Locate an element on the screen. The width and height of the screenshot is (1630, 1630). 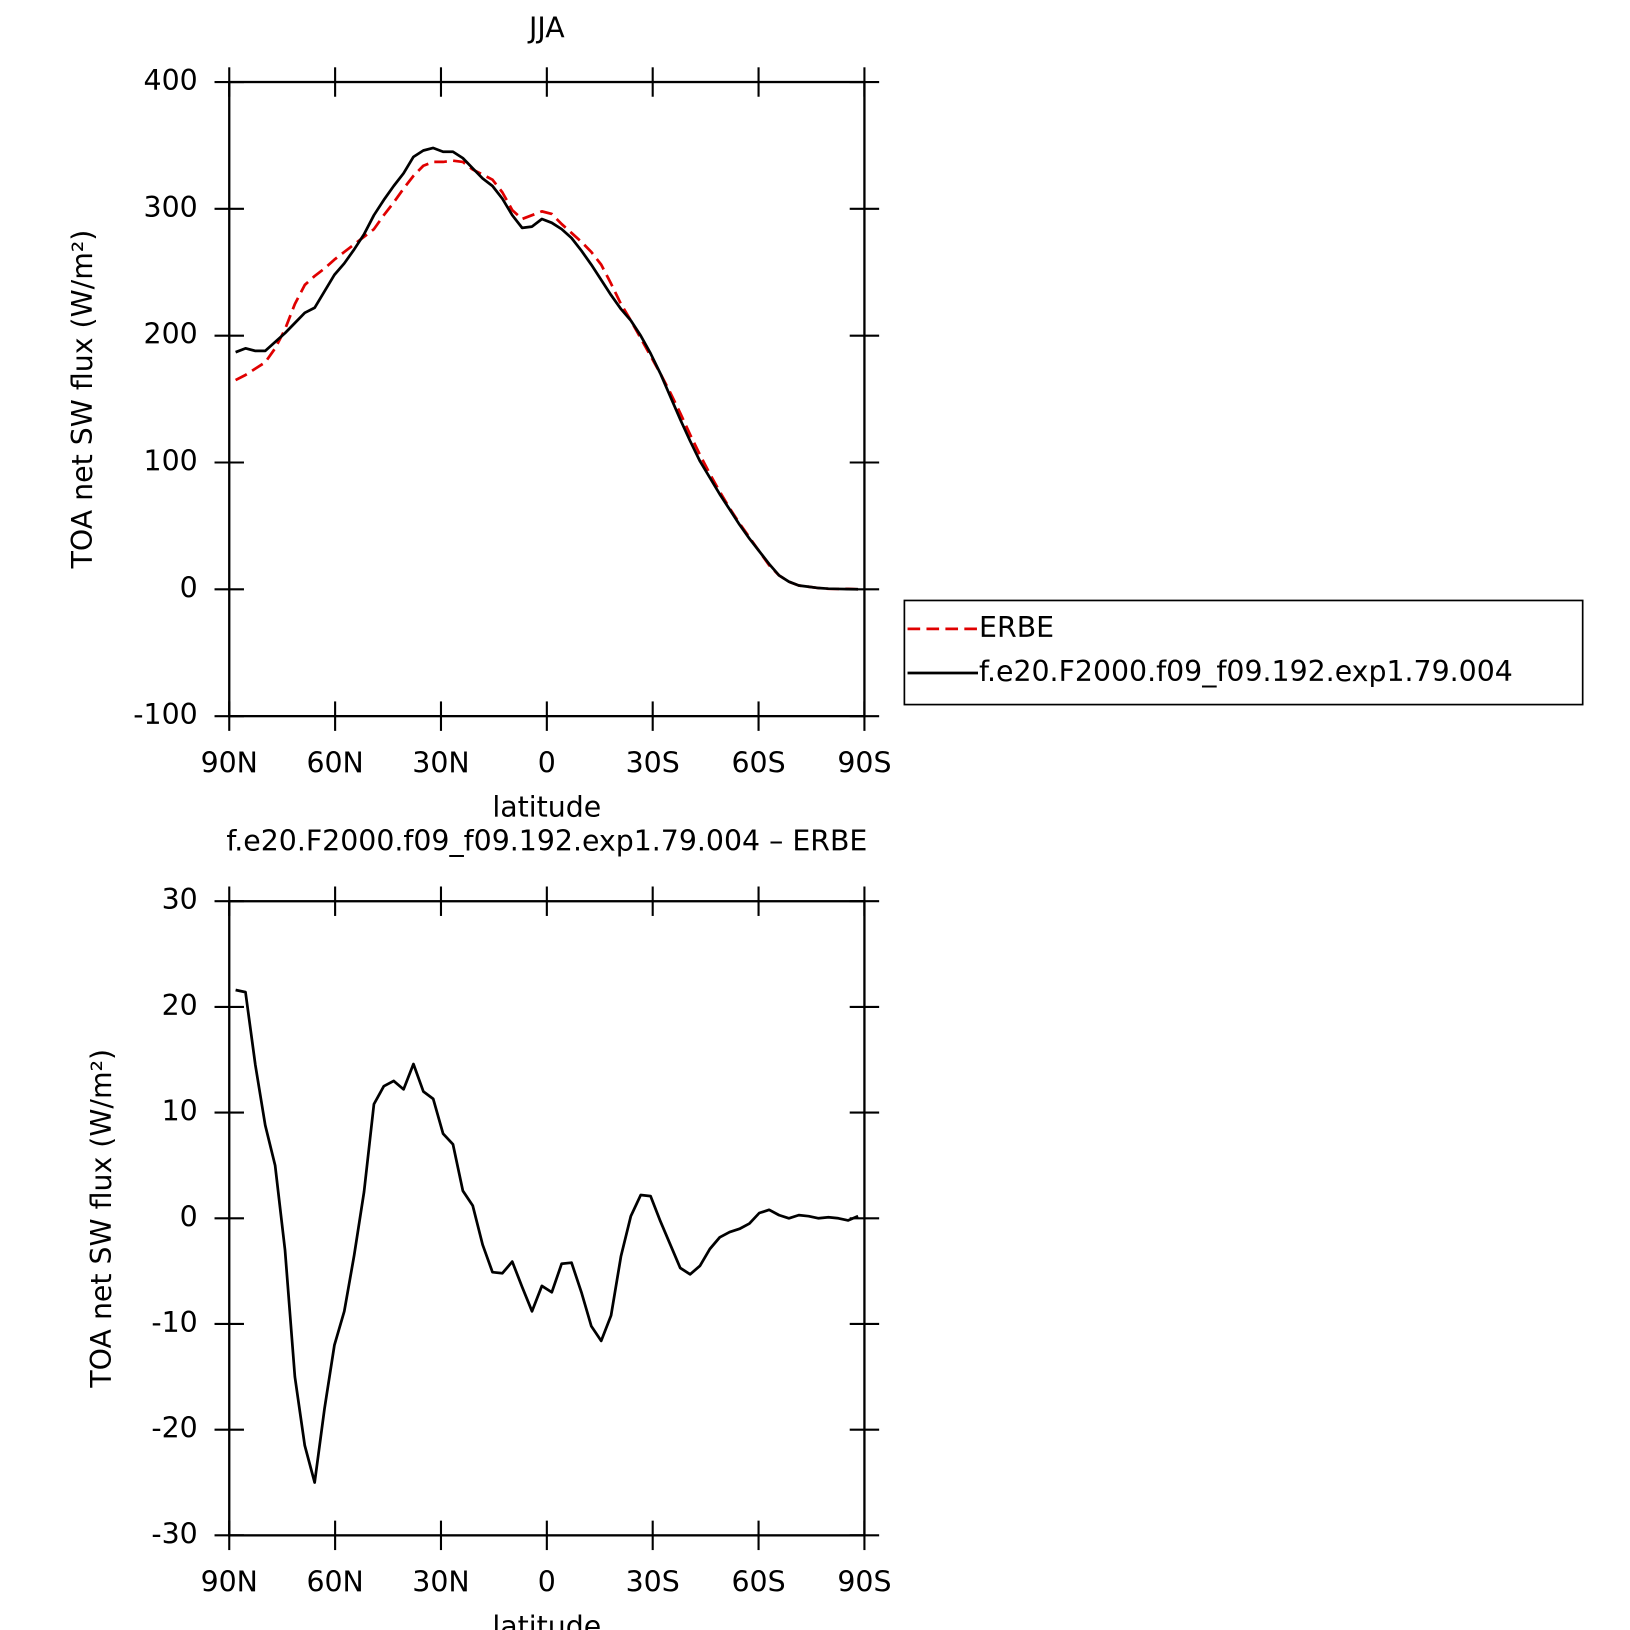
y-tick-label: -100 is located at coordinates (165, 714).